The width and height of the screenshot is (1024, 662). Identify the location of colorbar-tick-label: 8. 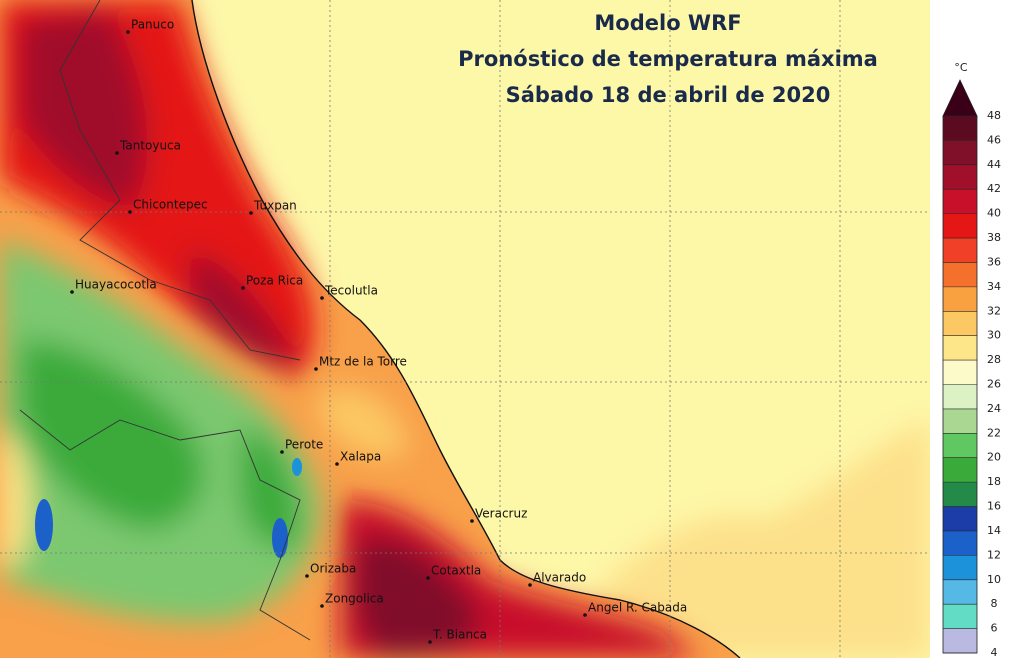
(994, 603).